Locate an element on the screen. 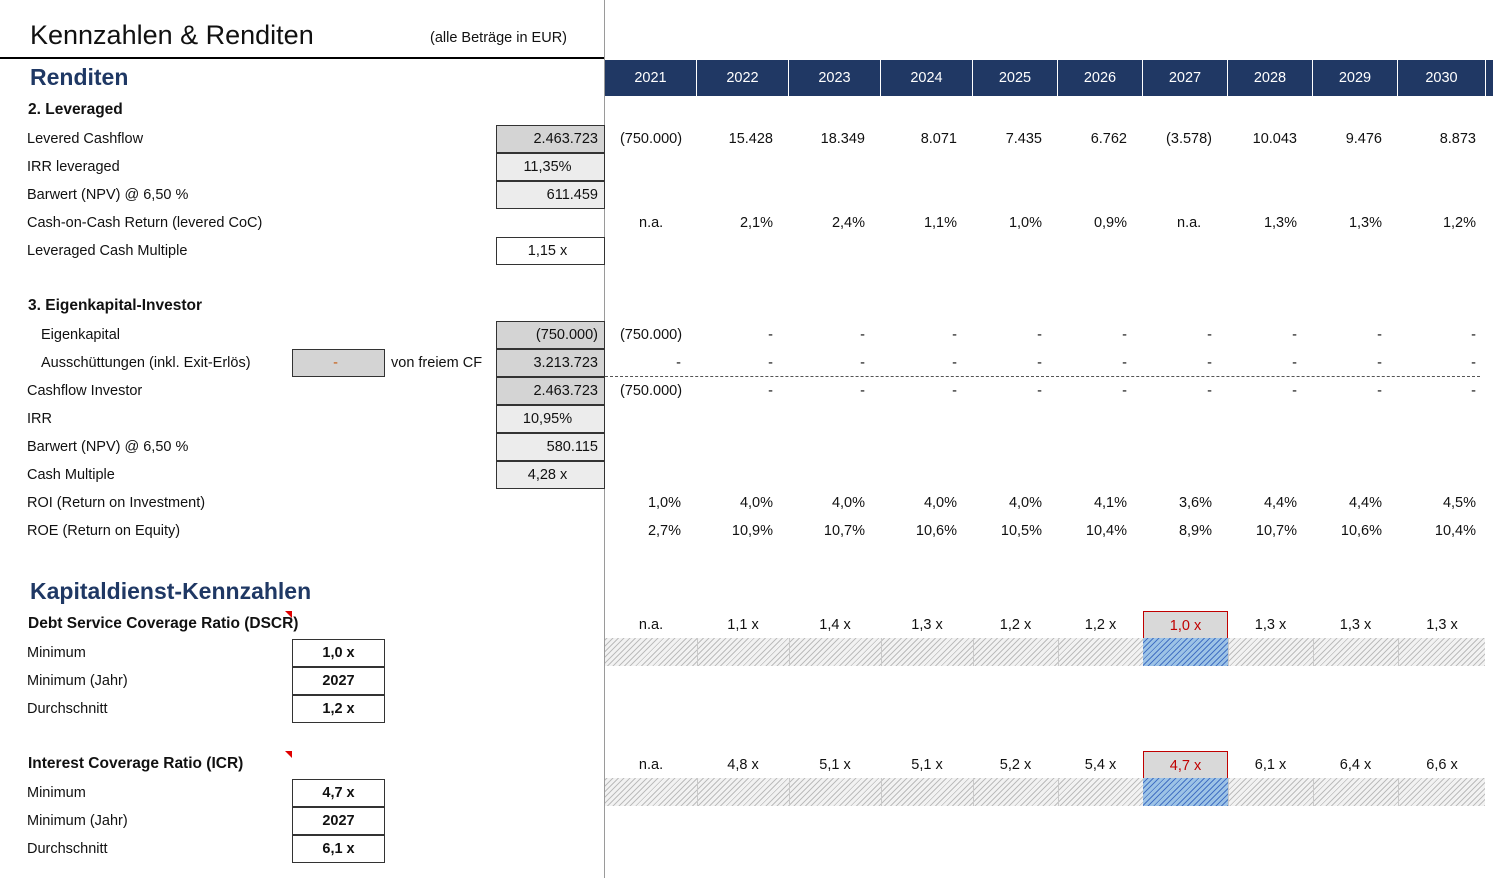 This screenshot has height=878, width=1507. comment-marker-icon is located at coordinates (288, 614).